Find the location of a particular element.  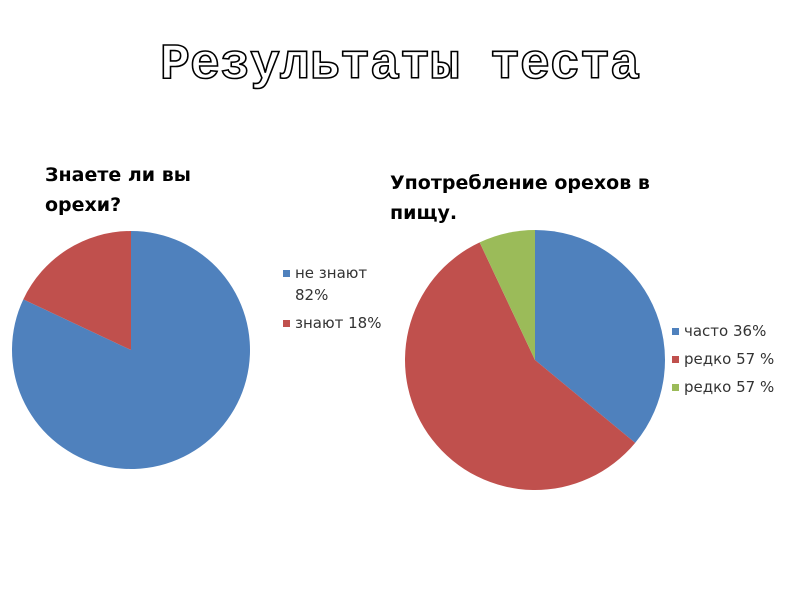

chart-title: Употребление орехов в пищу. is located at coordinates (520, 198).